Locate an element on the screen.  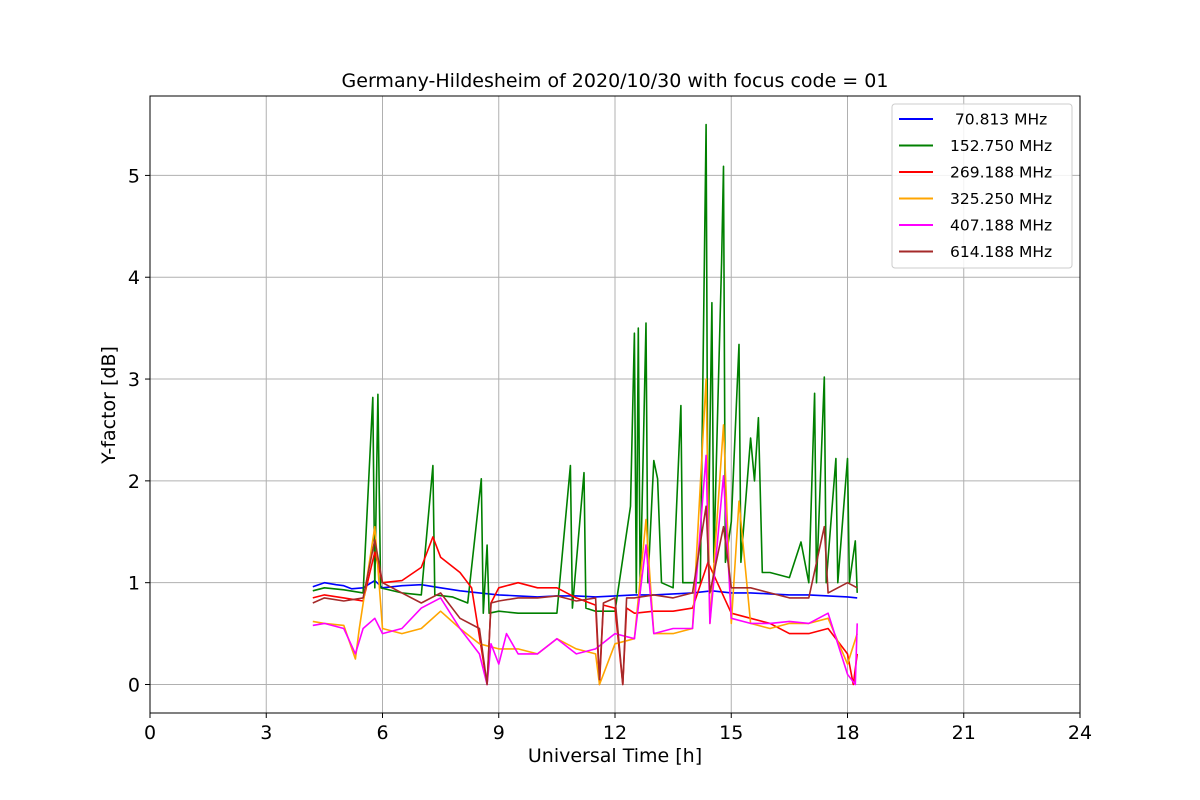
x-tick-label: 15 is located at coordinates (731, 733).